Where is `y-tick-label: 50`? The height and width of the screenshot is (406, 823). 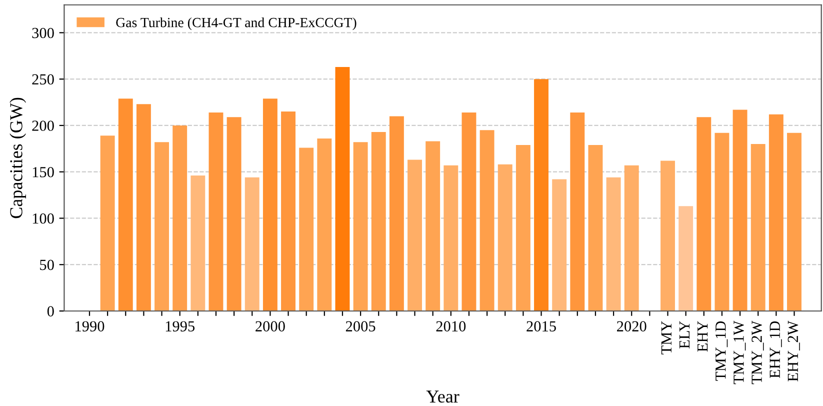 y-tick-label: 50 is located at coordinates (47, 265).